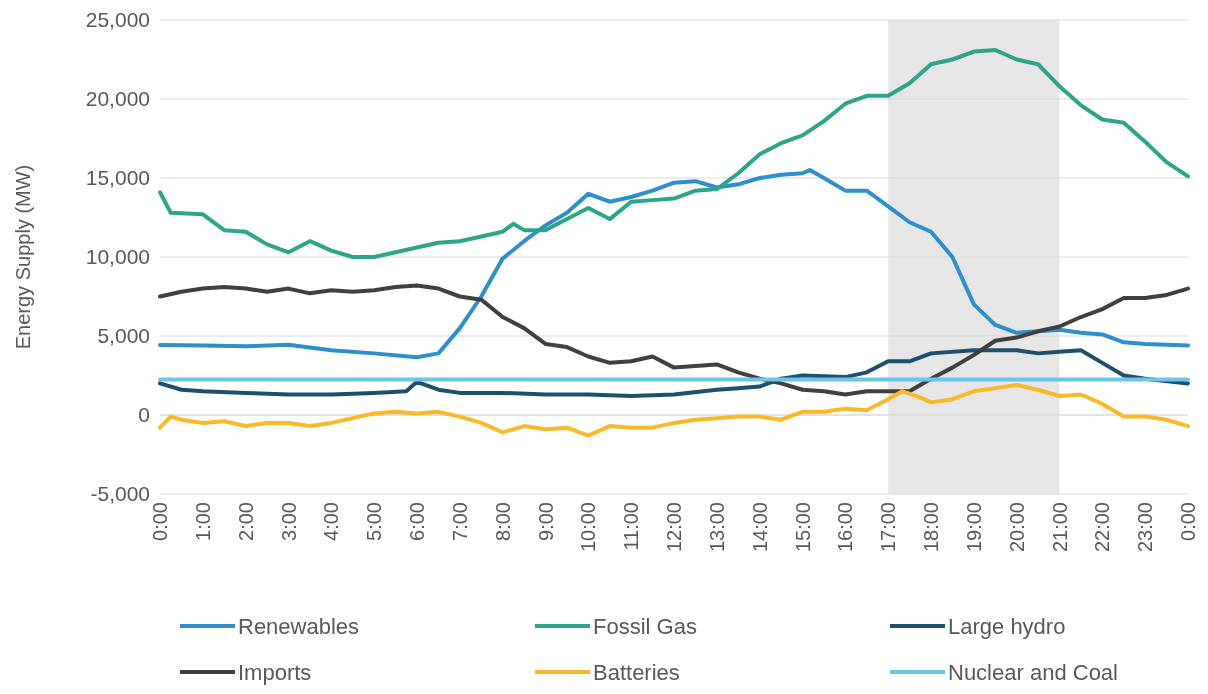 The height and width of the screenshot is (694, 1208). I want to click on x-tick-label: 17:00, so click(888, 527).